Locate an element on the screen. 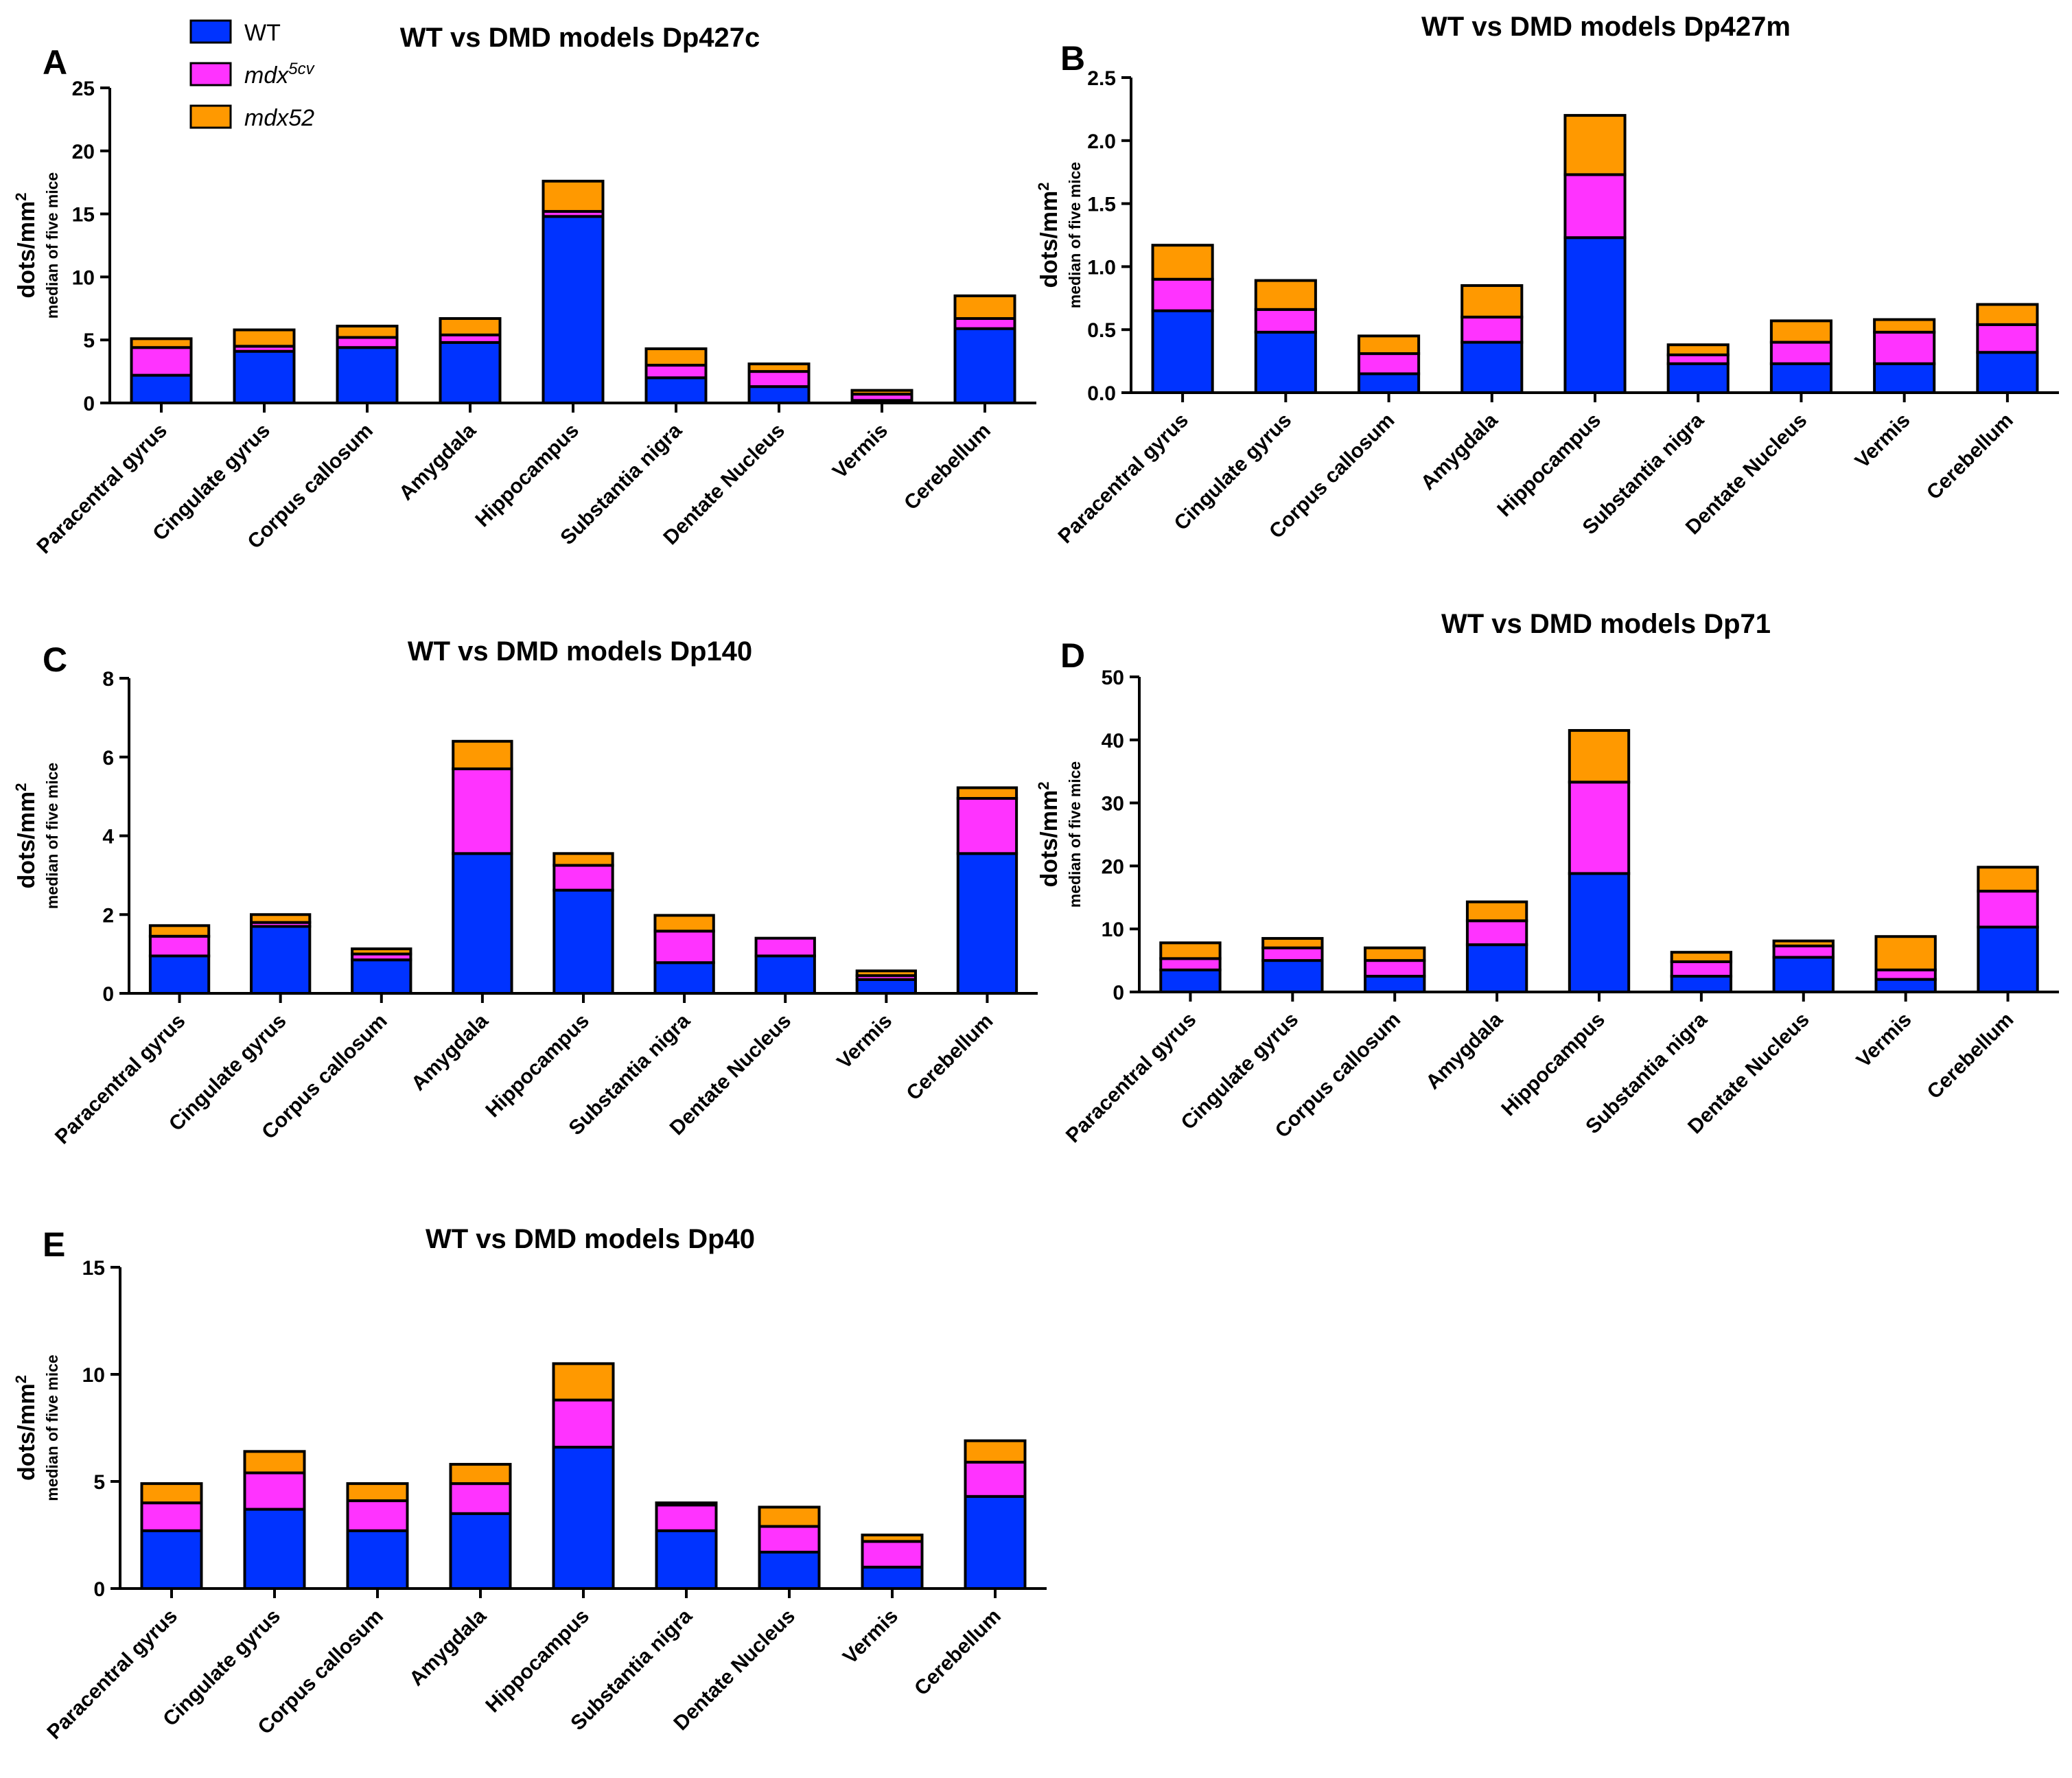 The image size is (2072, 1778). legend-label: mdx5cv is located at coordinates (280, 74).